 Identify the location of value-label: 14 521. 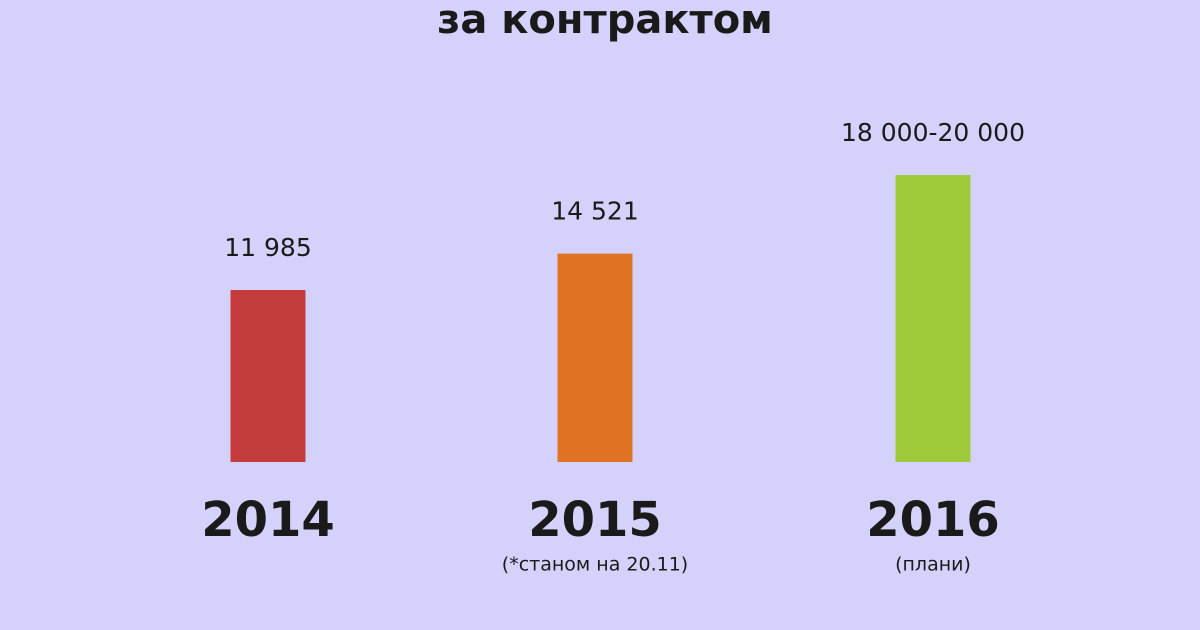
(594, 211).